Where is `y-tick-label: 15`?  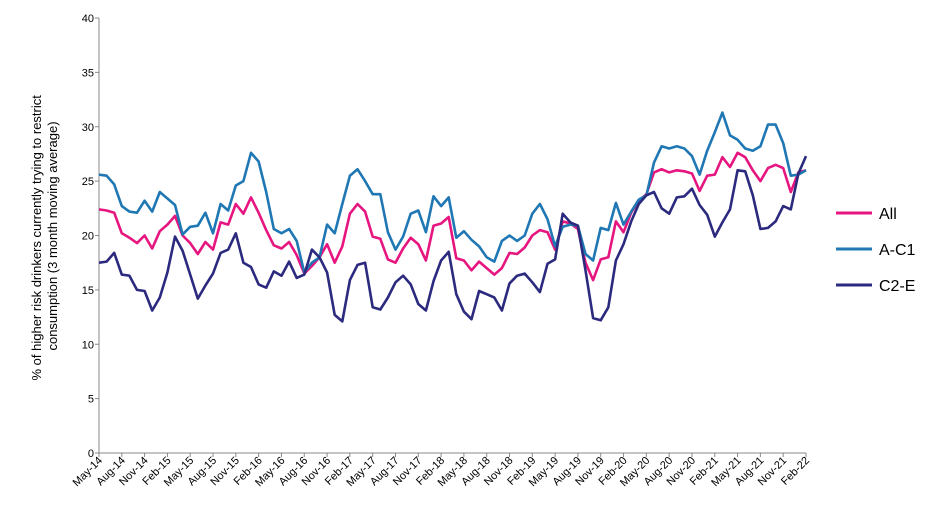
y-tick-label: 15 is located at coordinates (88, 291).